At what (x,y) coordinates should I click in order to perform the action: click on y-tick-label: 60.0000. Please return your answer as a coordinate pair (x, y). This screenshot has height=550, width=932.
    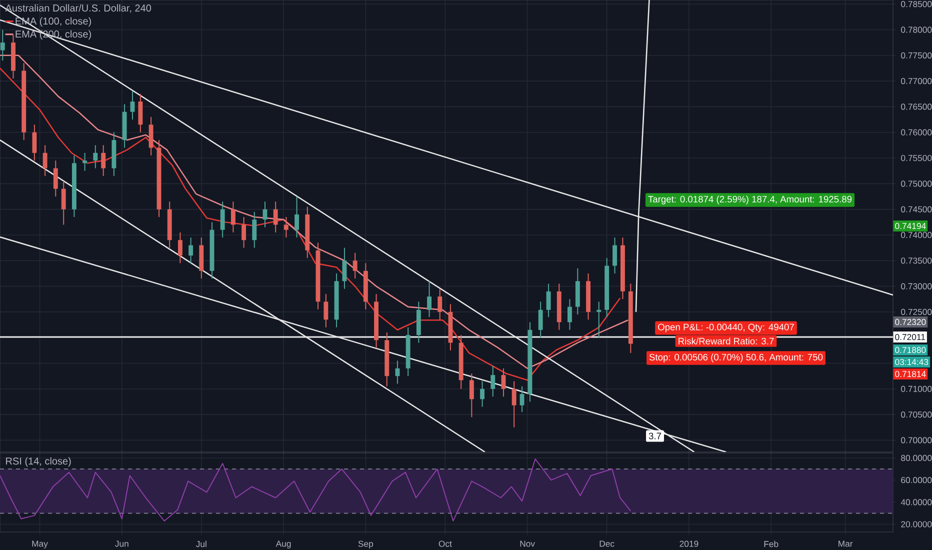
    Looking at the image, I should click on (916, 480).